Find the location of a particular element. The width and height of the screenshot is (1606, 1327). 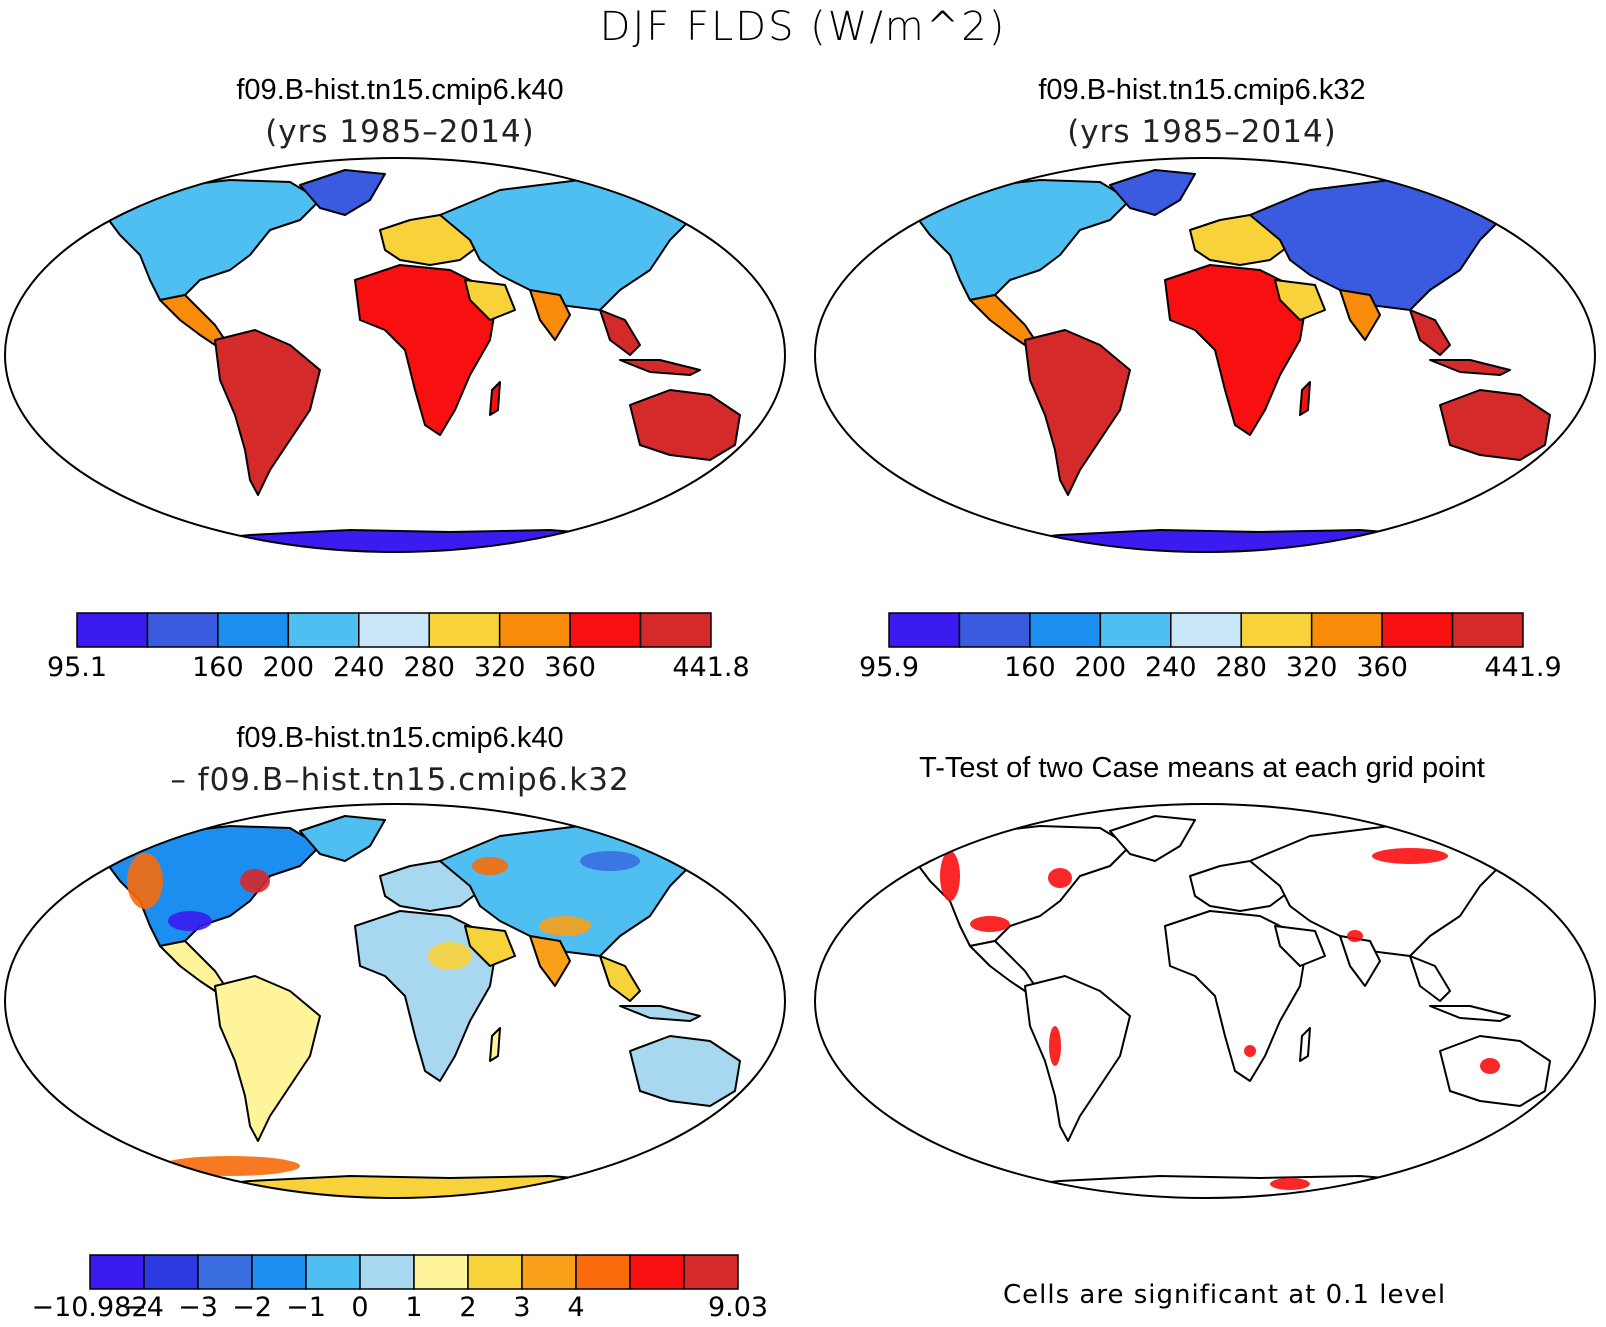

panel2-subtitle: (yrs 1985–2014) is located at coordinates (1202, 132).